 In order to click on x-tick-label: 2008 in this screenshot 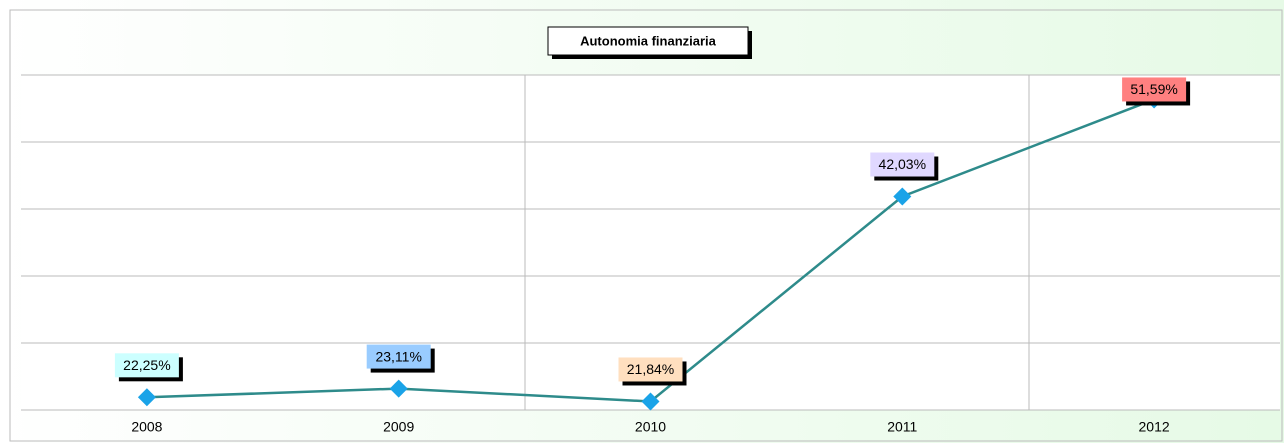, I will do `click(146, 427)`.